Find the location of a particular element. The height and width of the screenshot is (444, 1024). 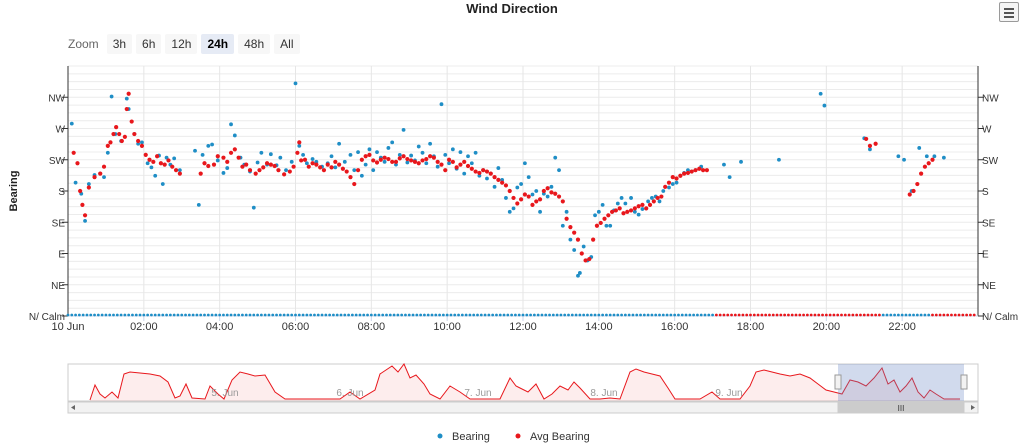

navigator-date-label: 8. Jun is located at coordinates (603, 393).